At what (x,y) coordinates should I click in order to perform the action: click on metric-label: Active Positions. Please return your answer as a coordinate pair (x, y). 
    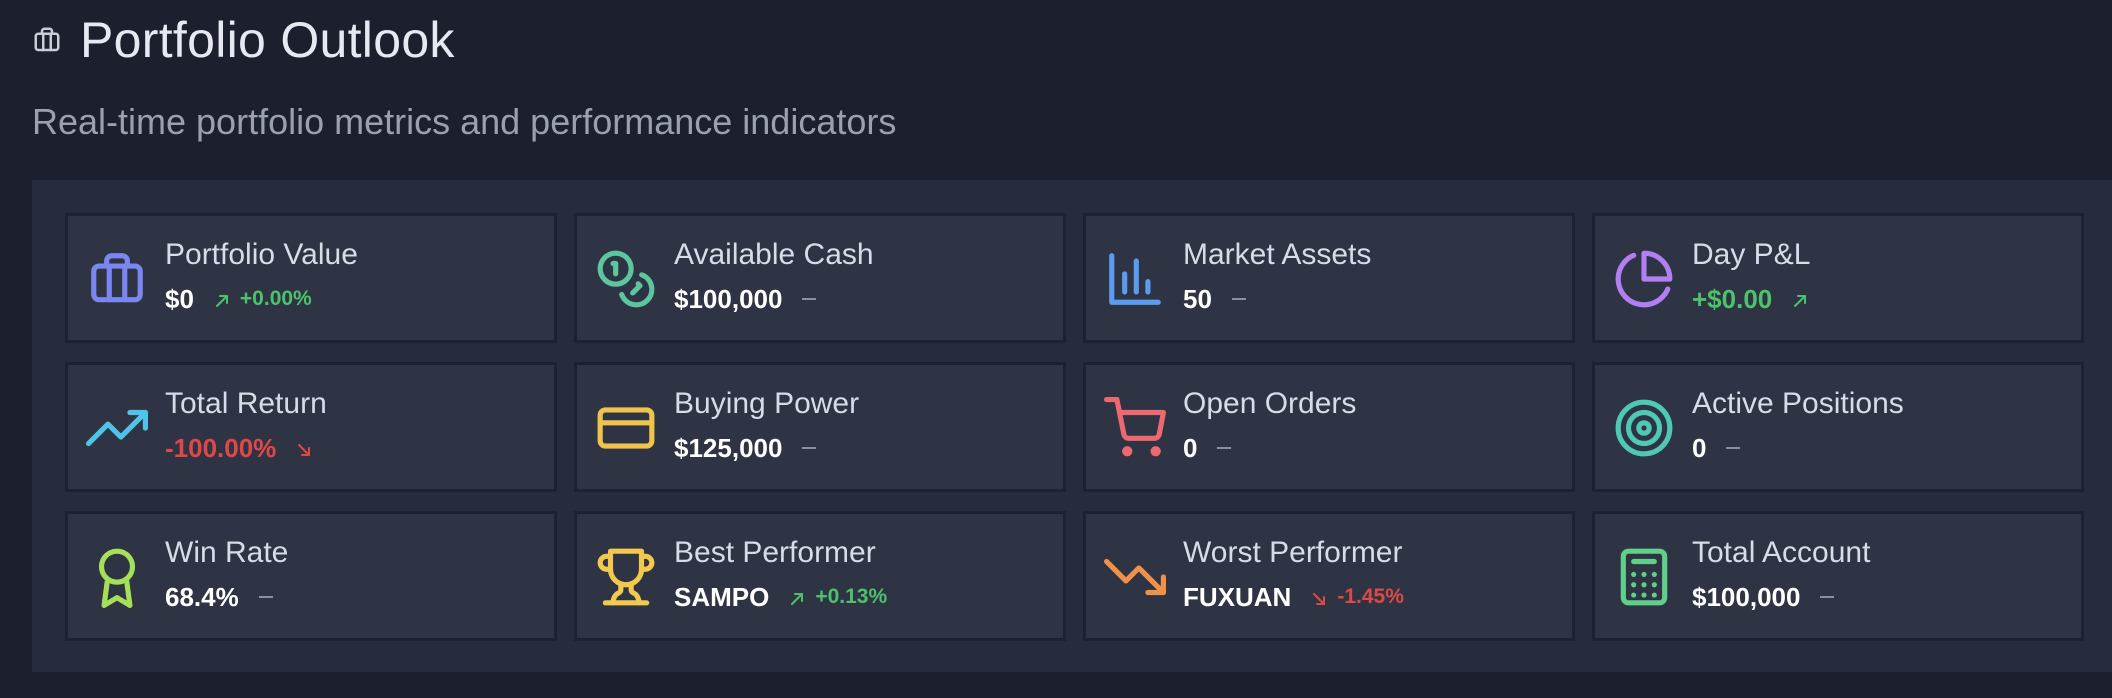
    Looking at the image, I should click on (1798, 403).